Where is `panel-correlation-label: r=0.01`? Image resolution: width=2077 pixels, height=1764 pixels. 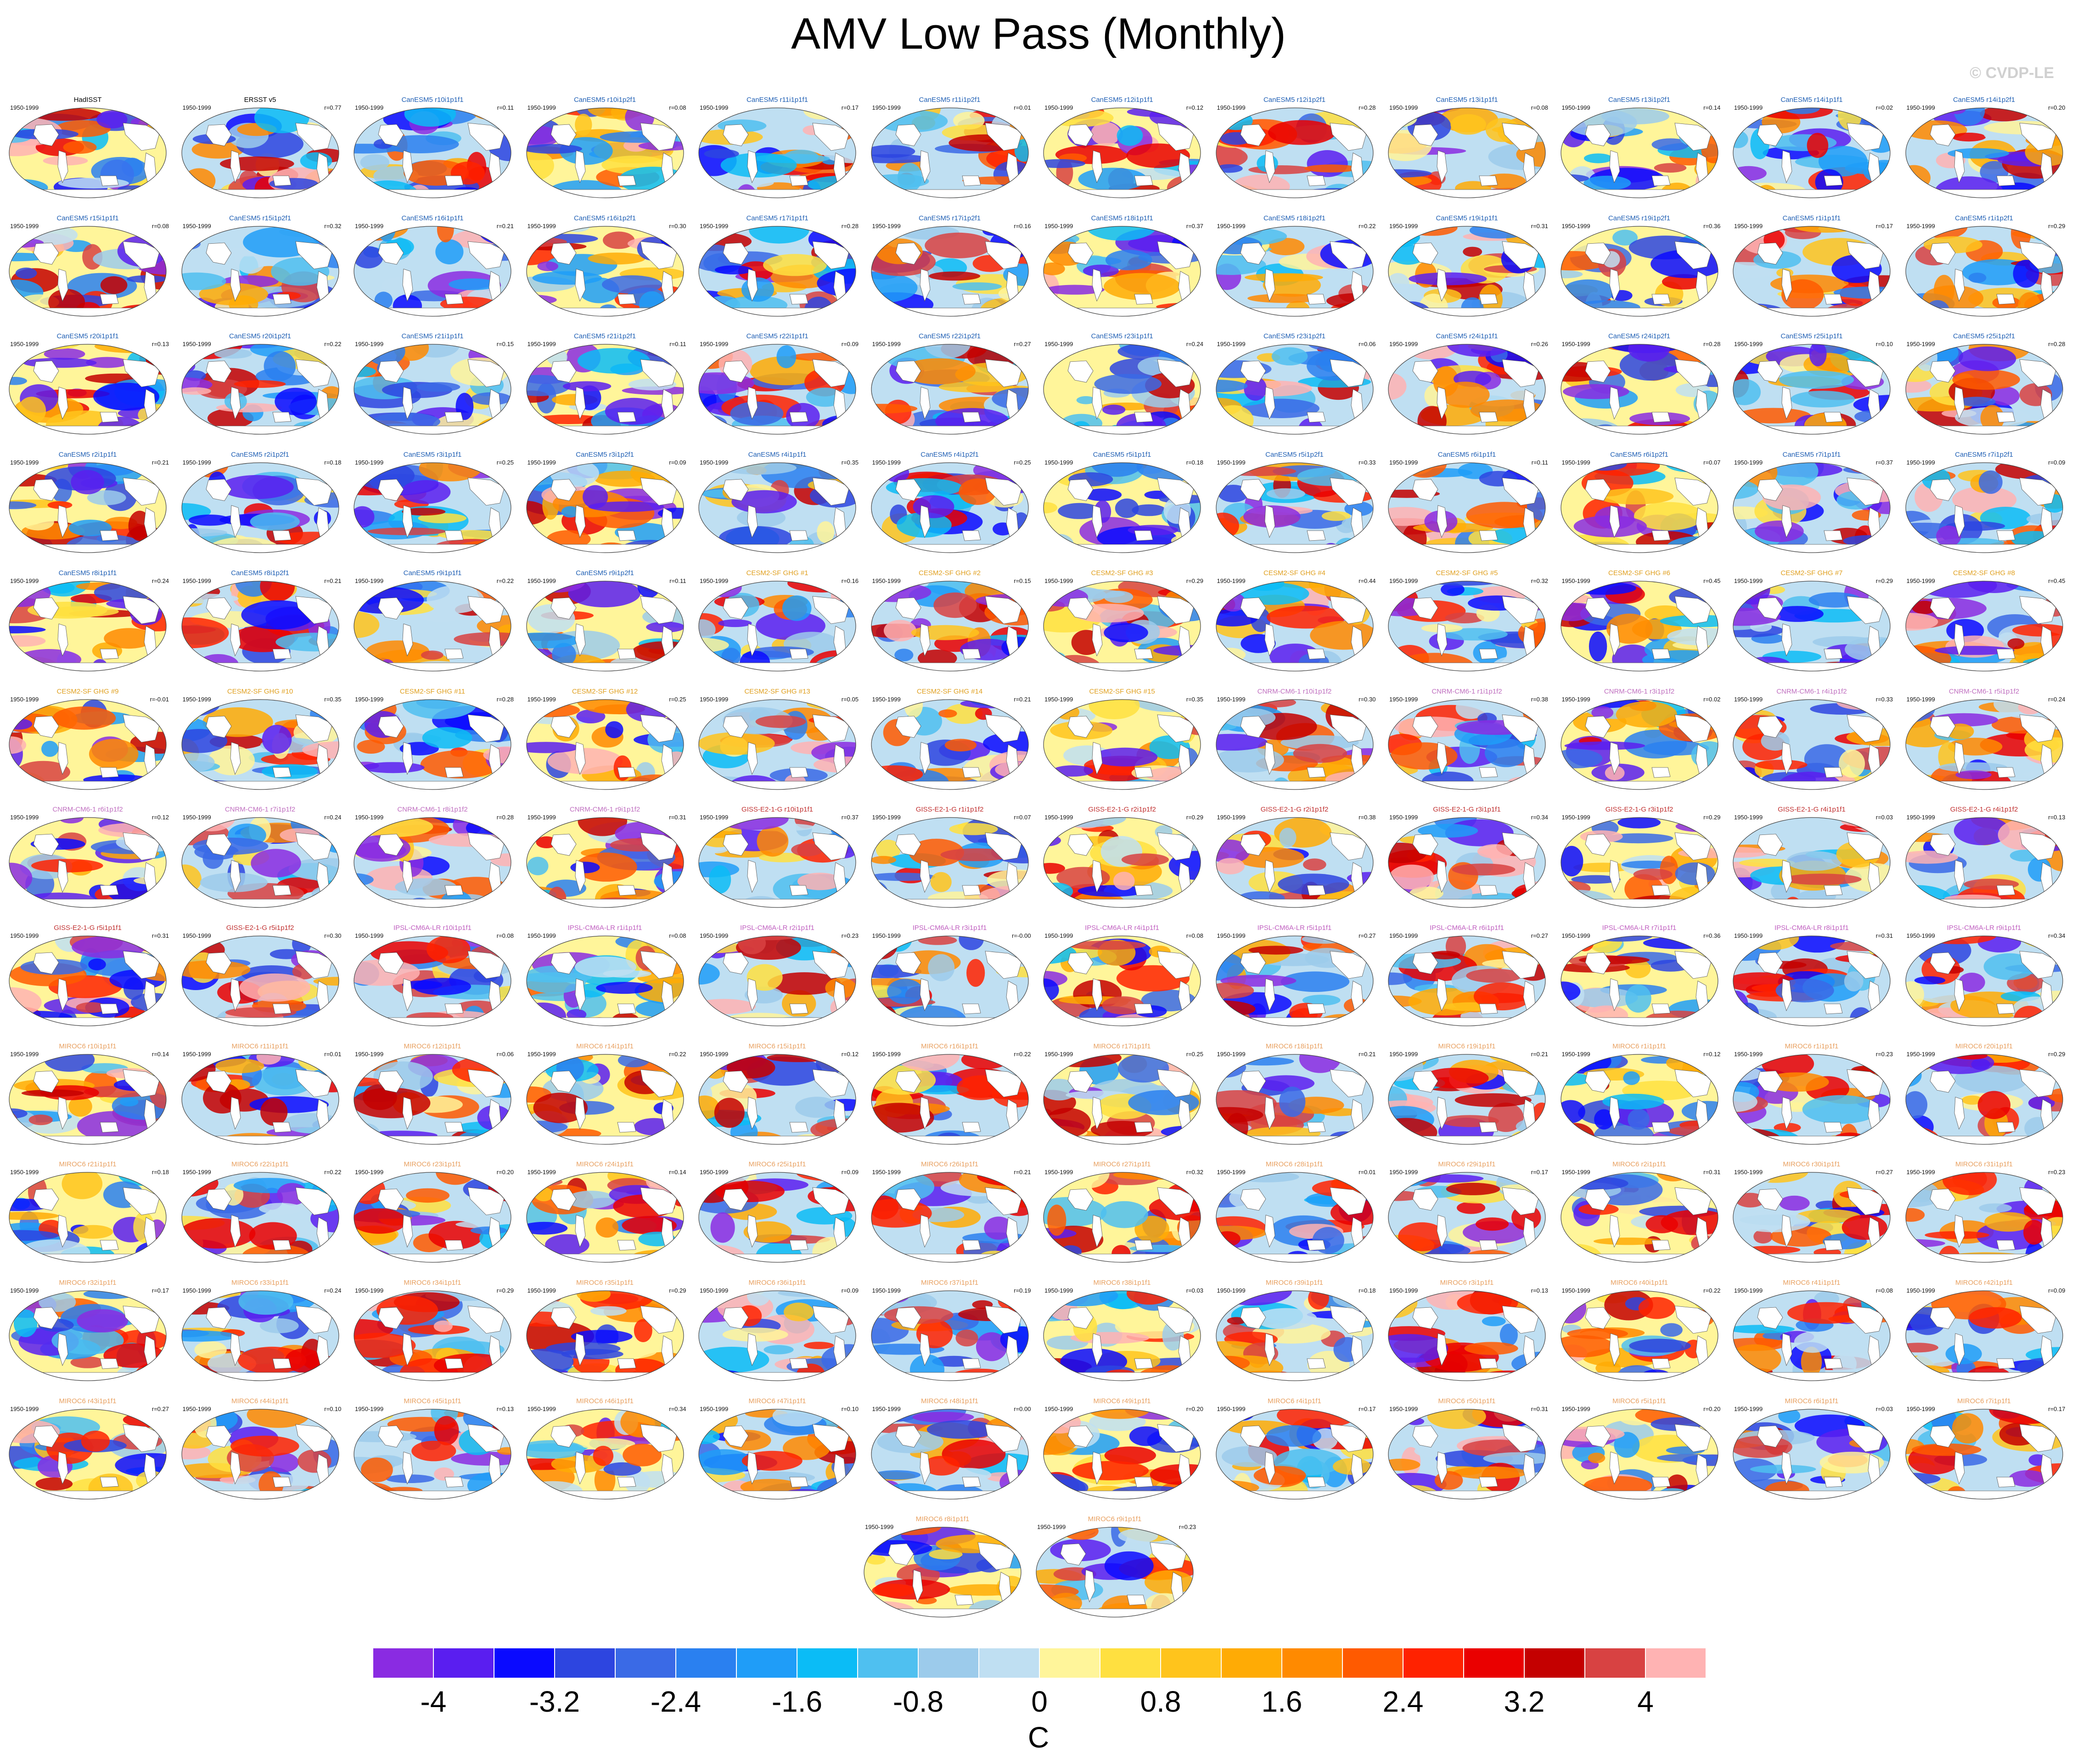
panel-correlation-label: r=0.01 is located at coordinates (1023, 107).